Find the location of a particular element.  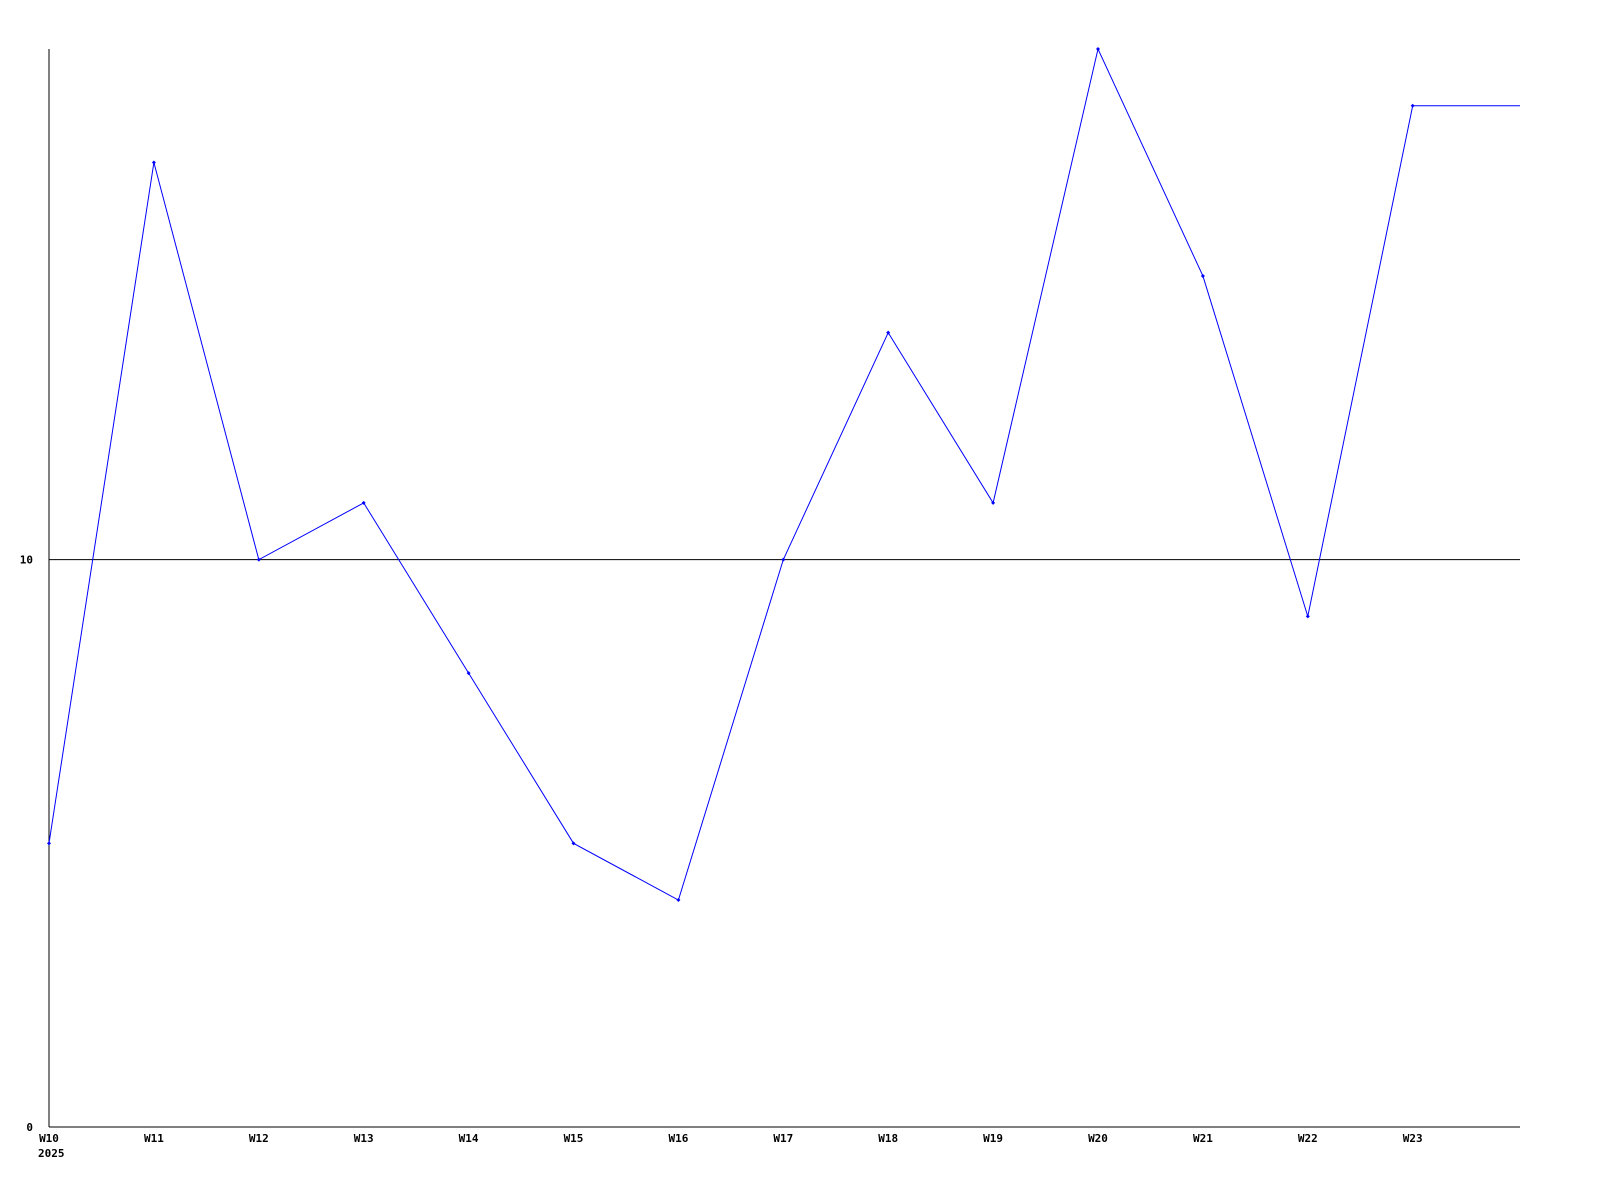

x-tick-label: W11 is located at coordinates (154, 1138).